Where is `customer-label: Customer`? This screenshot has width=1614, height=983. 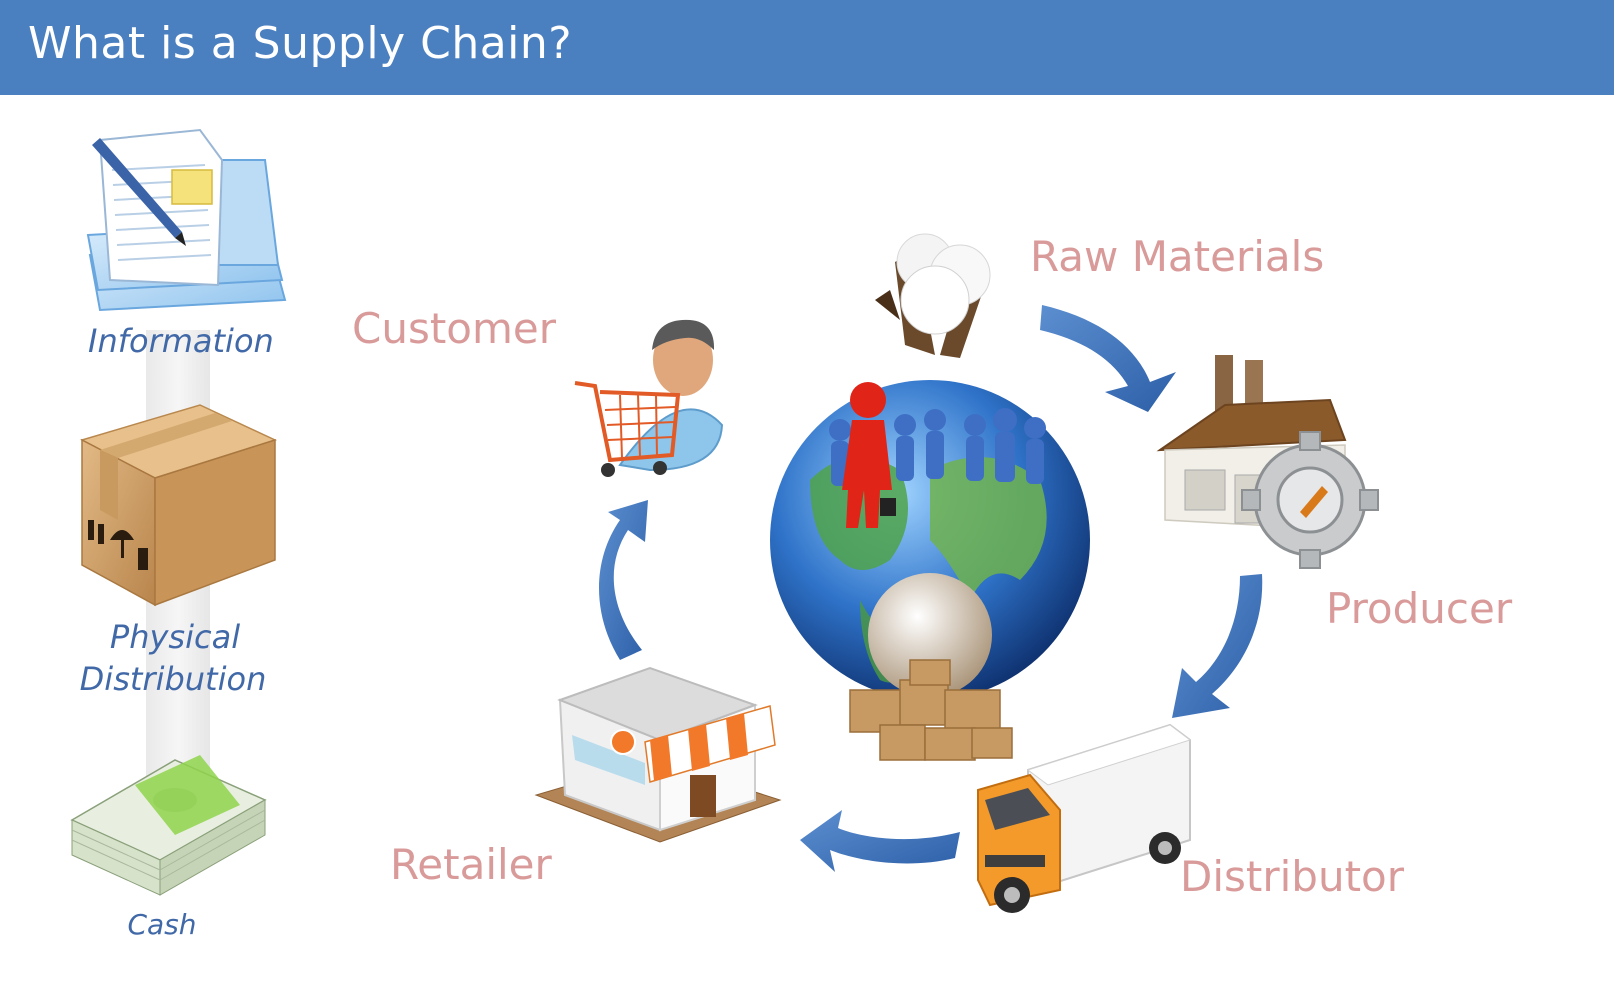
customer-label: Customer is located at coordinates (454, 328).